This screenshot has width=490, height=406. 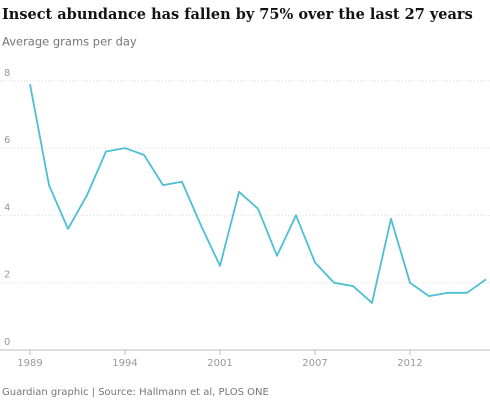 What do you see at coordinates (29, 363) in the screenshot?
I see `x-tick-label: 1989` at bounding box center [29, 363].